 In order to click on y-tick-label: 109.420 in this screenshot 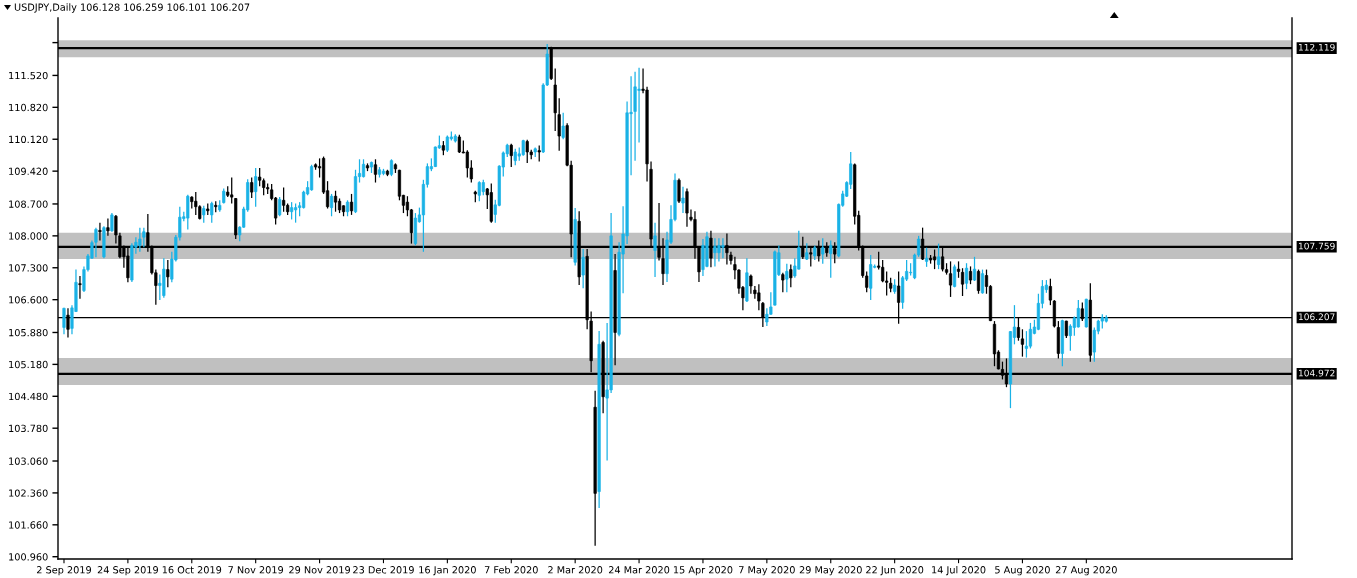, I will do `click(28, 171)`.